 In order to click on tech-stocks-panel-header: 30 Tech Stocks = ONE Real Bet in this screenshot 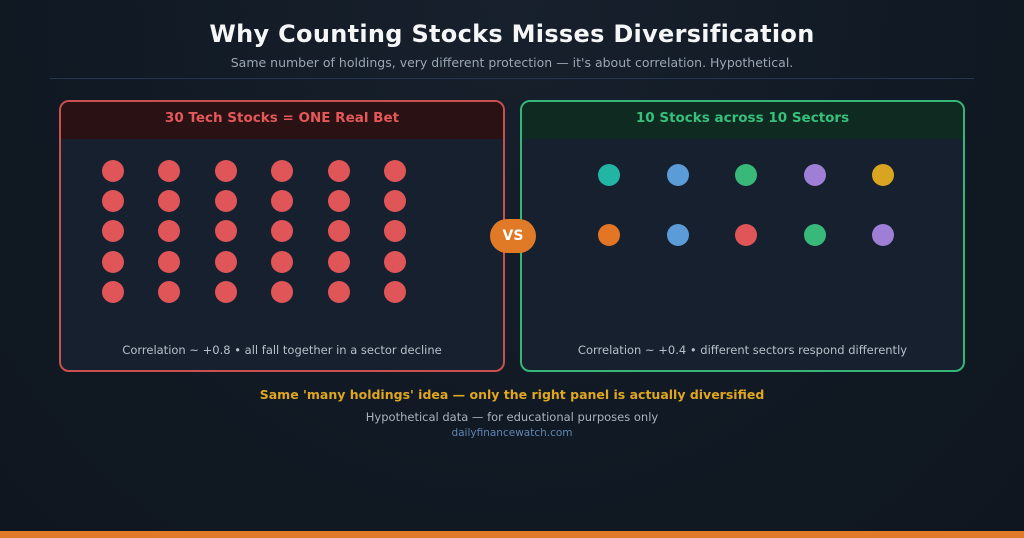, I will do `click(282, 120)`.